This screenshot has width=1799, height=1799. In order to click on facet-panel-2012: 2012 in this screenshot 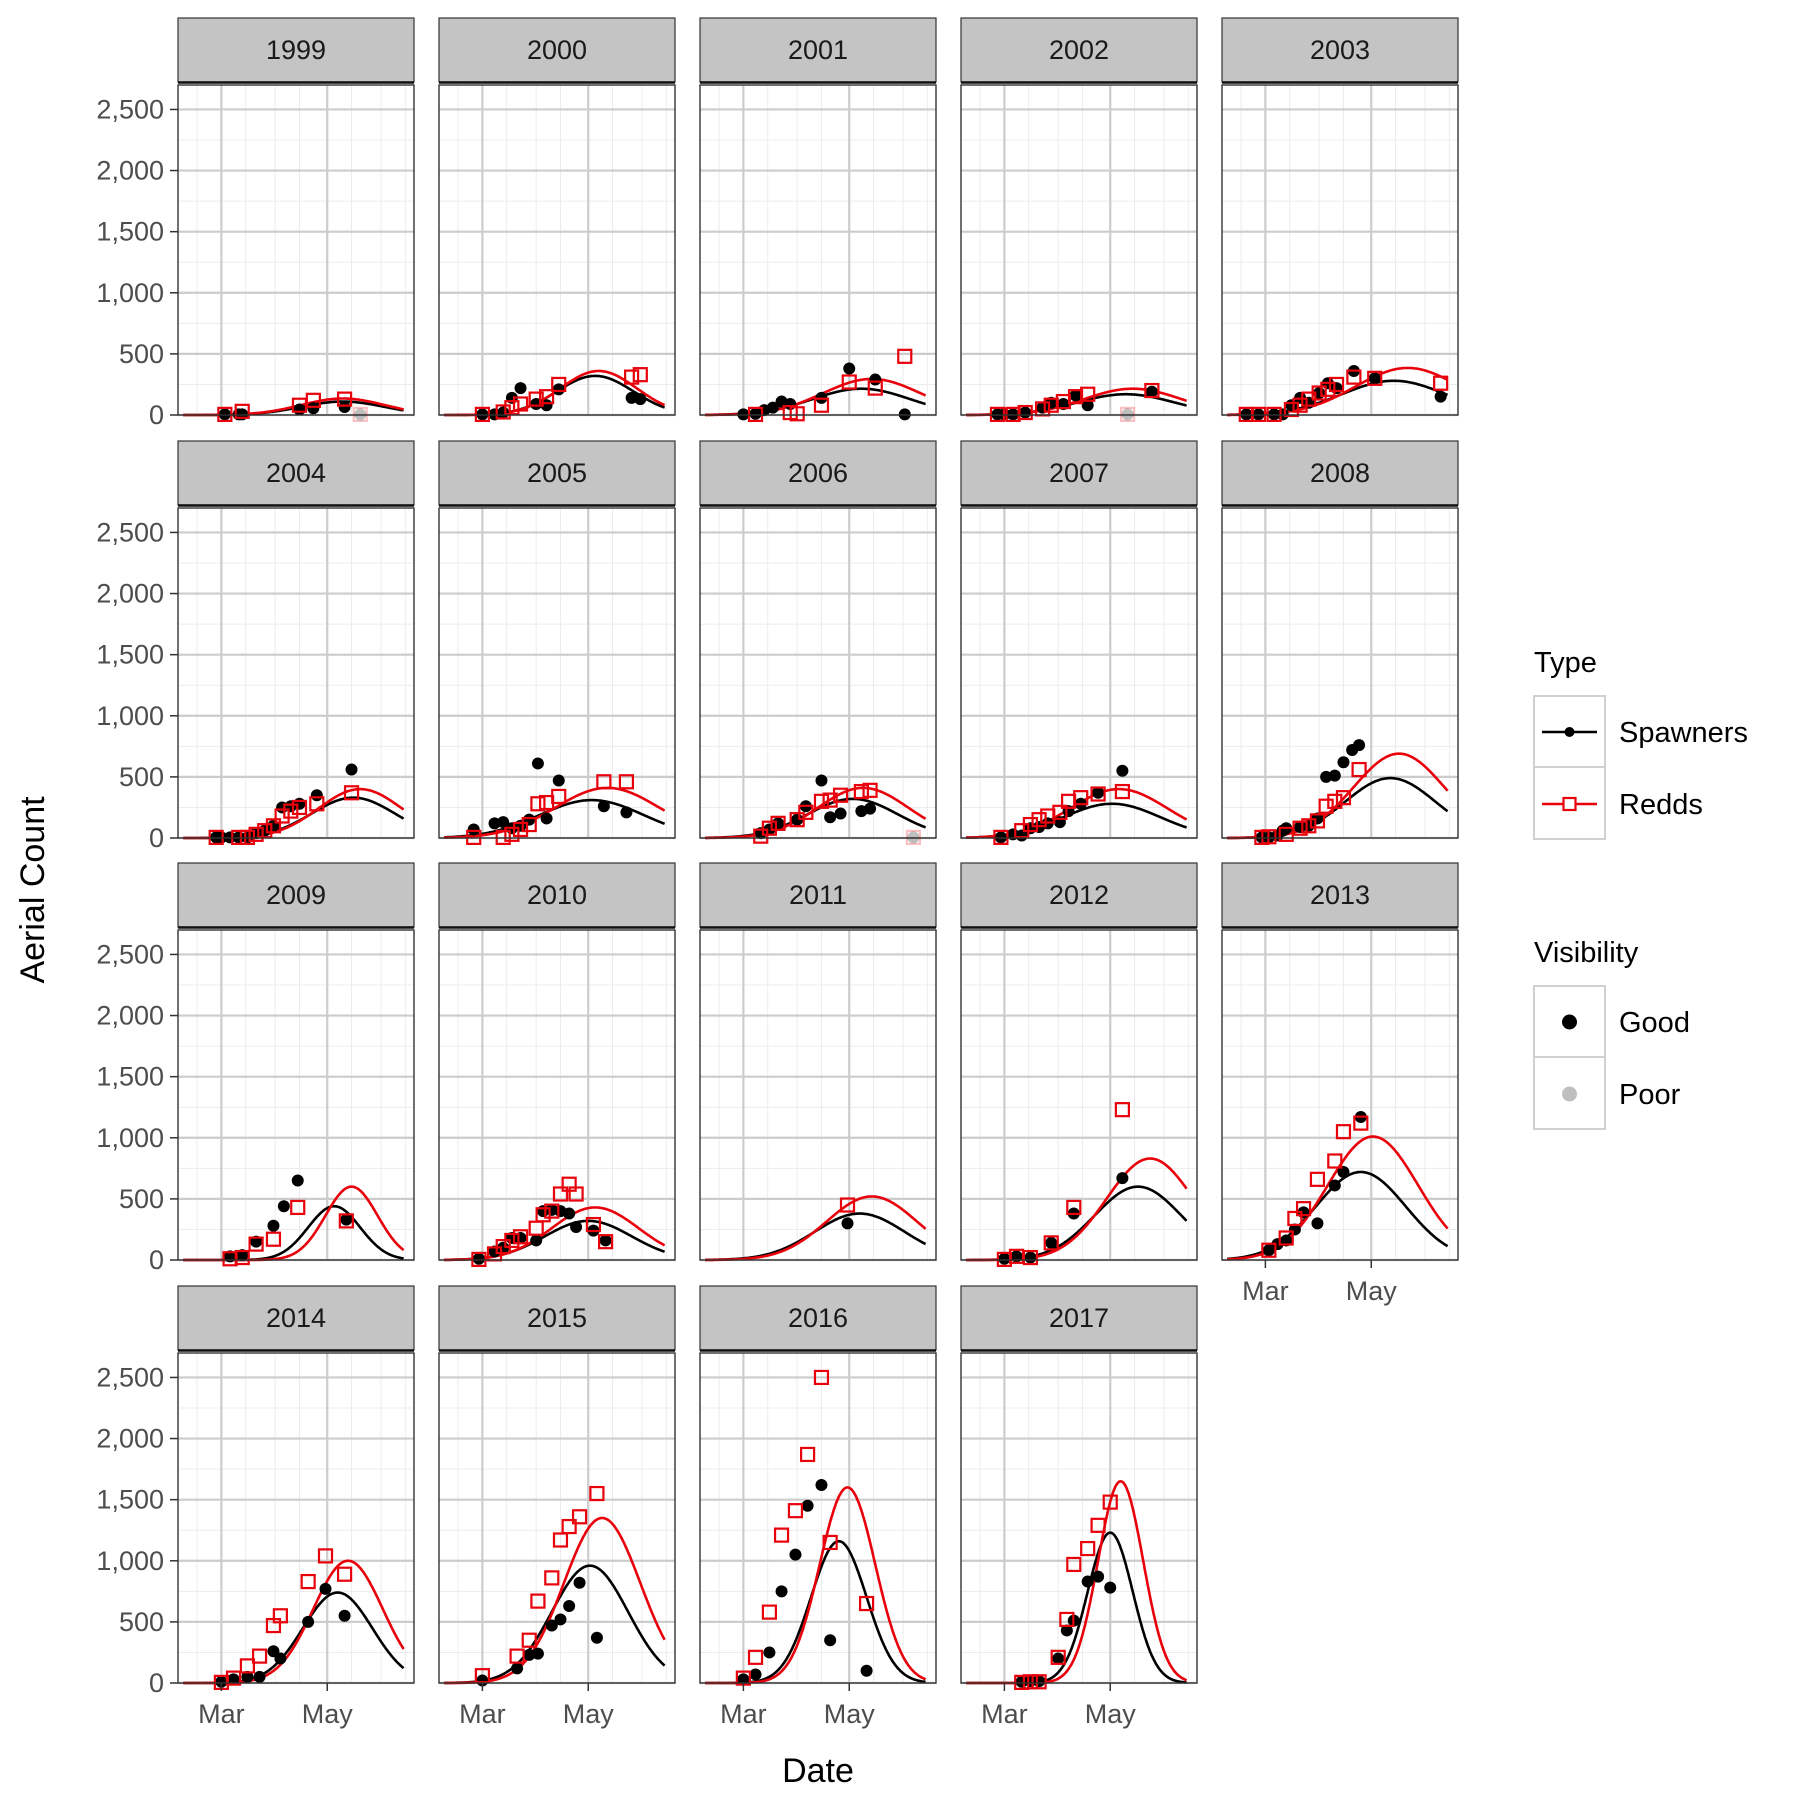, I will do `click(1079, 1064)`.